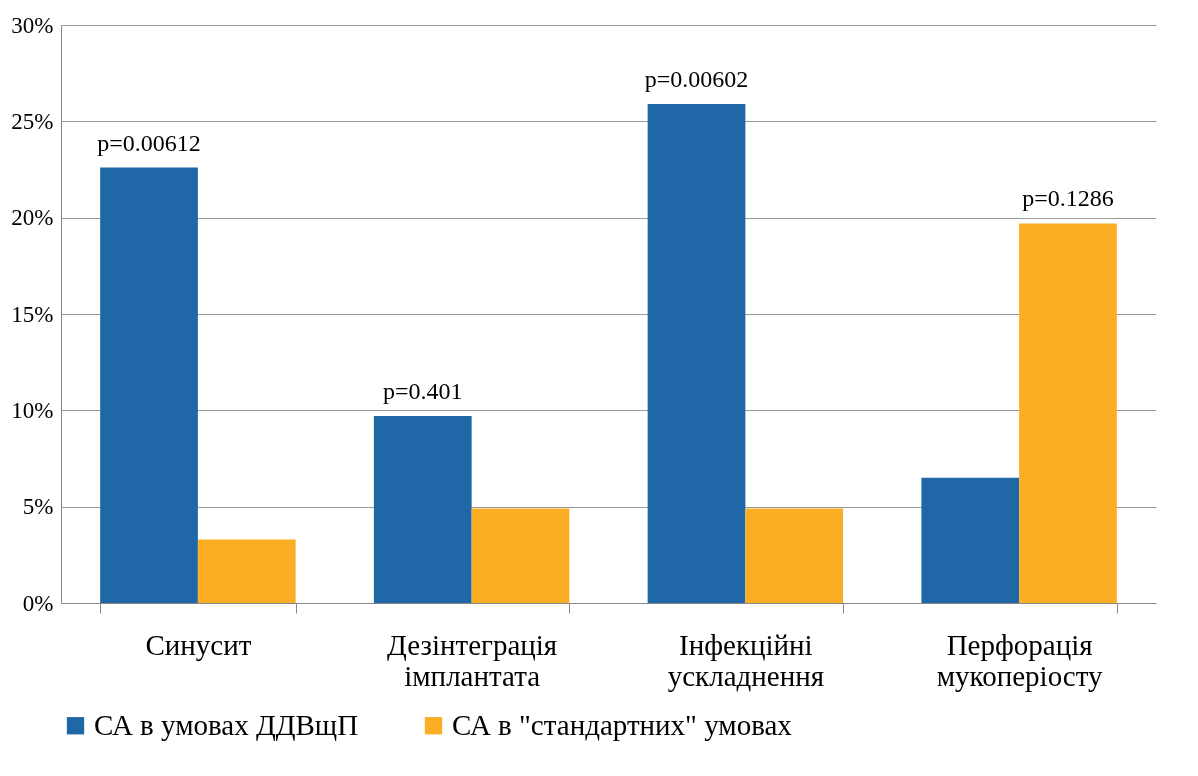  Describe the element at coordinates (1068, 198) in the screenshot. I see `annotation: p=0.1286` at that location.